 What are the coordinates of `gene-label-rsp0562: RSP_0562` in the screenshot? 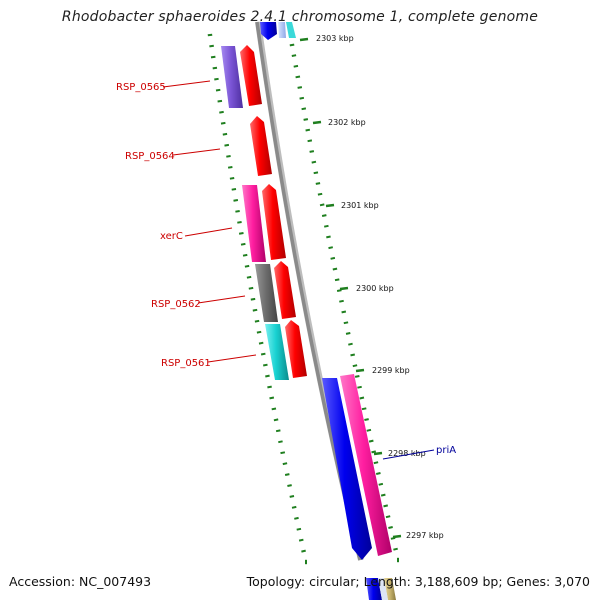 It's located at (198, 302).